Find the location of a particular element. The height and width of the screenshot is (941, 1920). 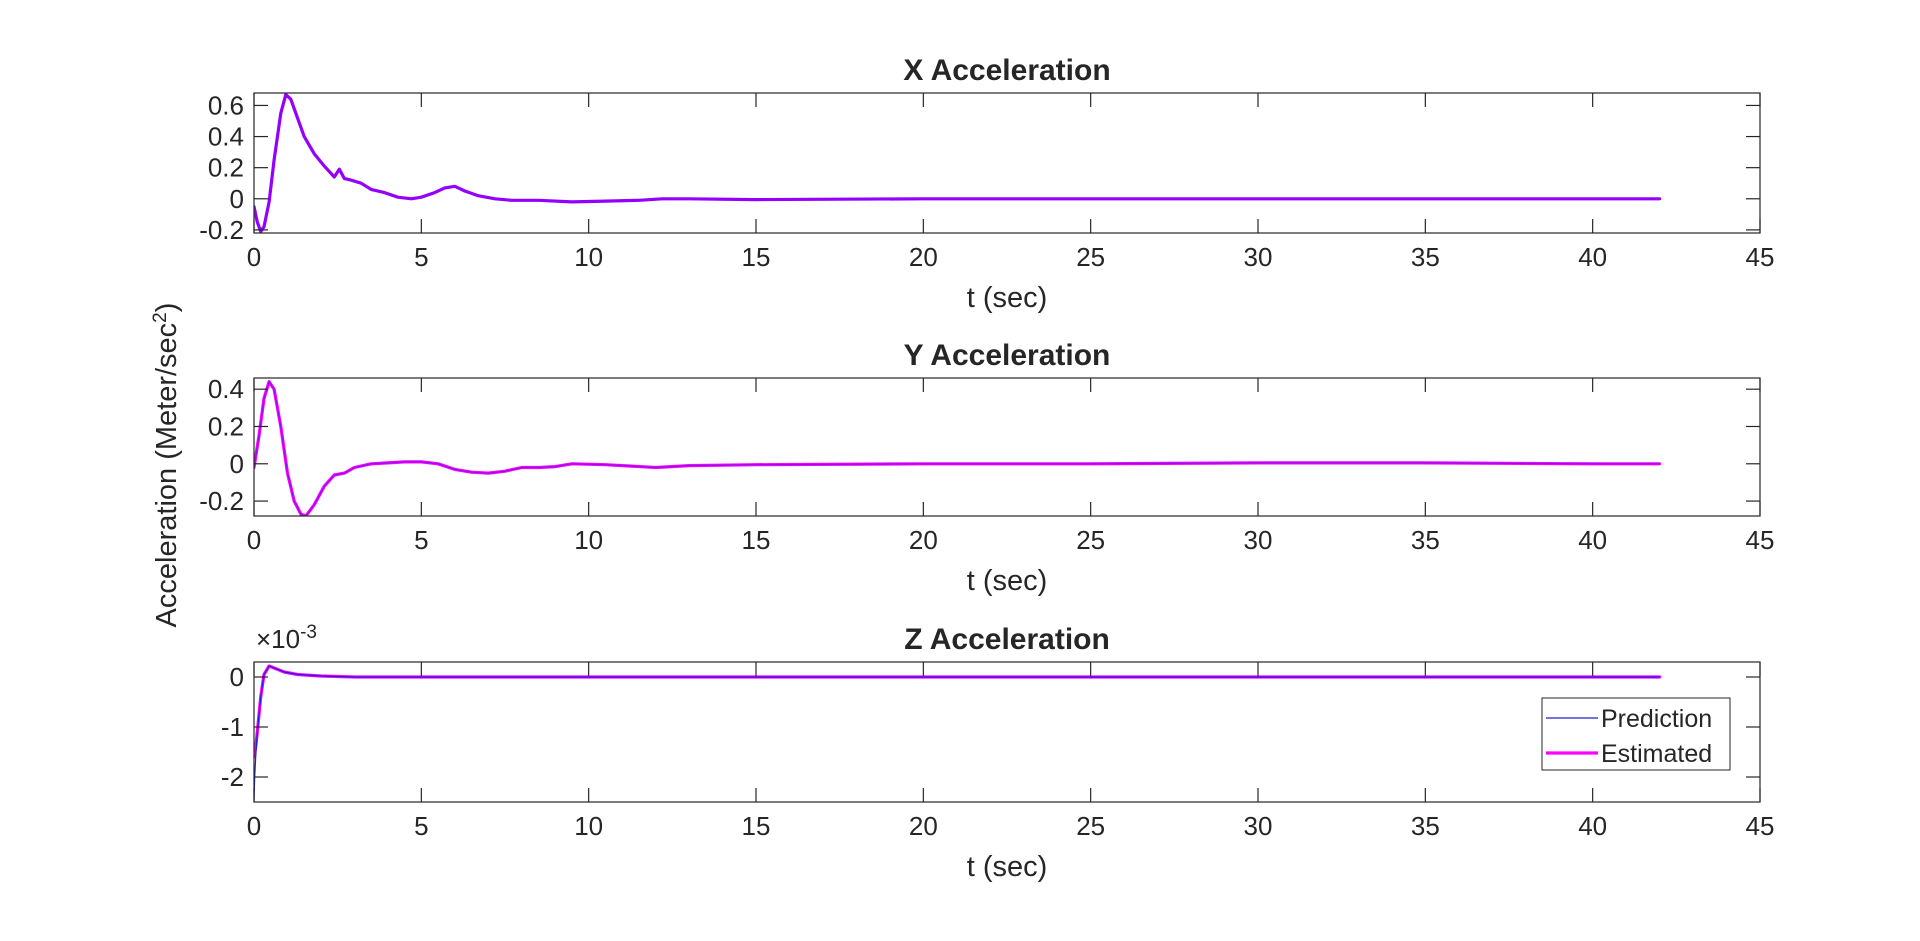

multiplier-base: ×10 is located at coordinates (278, 639).